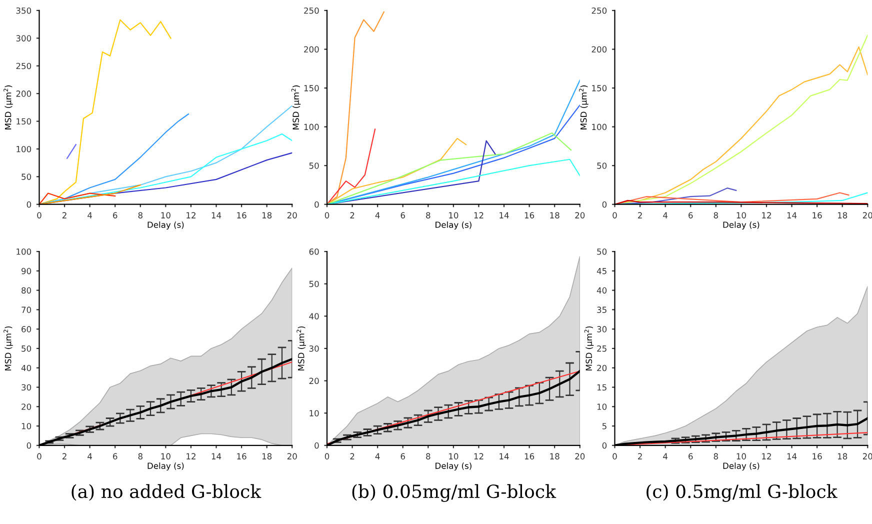  Describe the element at coordinates (24, 38) in the screenshot. I see `y-tick-label: 300` at that location.